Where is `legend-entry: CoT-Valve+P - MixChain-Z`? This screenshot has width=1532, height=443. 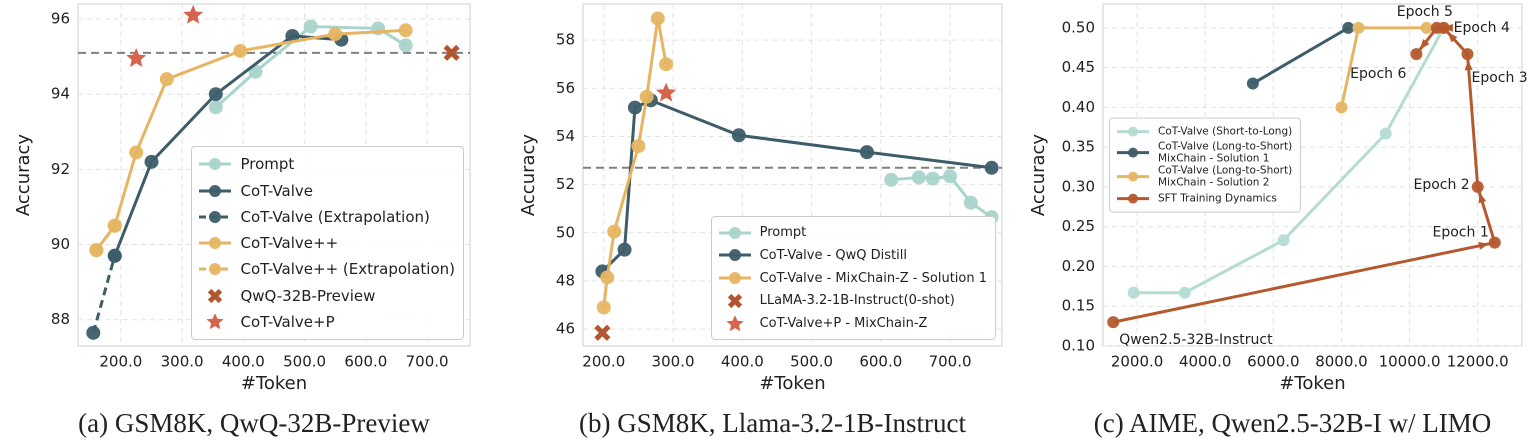 legend-entry: CoT-Valve+P - MixChain-Z is located at coordinates (852, 323).